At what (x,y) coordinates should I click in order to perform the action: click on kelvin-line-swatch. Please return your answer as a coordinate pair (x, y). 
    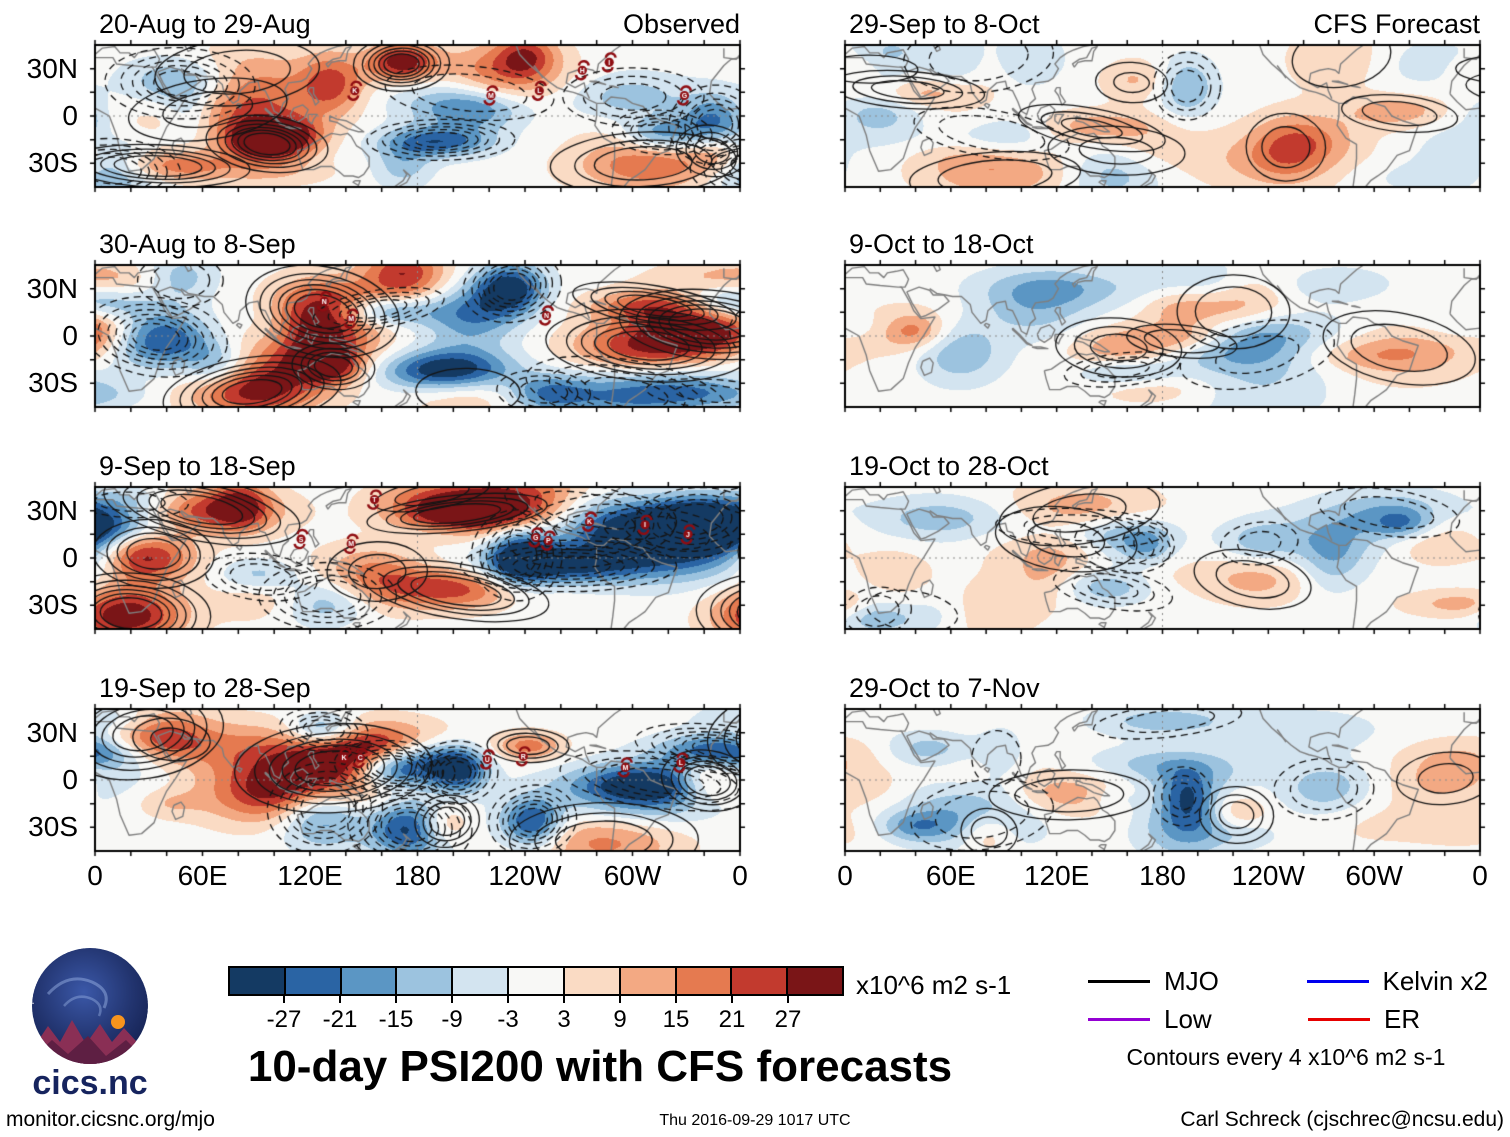
    Looking at the image, I should click on (1337, 981).